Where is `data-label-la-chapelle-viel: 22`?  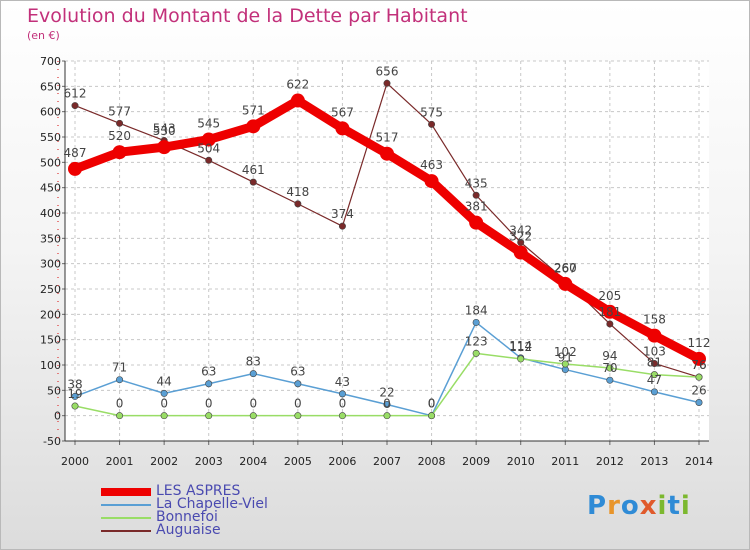
data-label-la-chapelle-viel: 22 is located at coordinates (386, 393).